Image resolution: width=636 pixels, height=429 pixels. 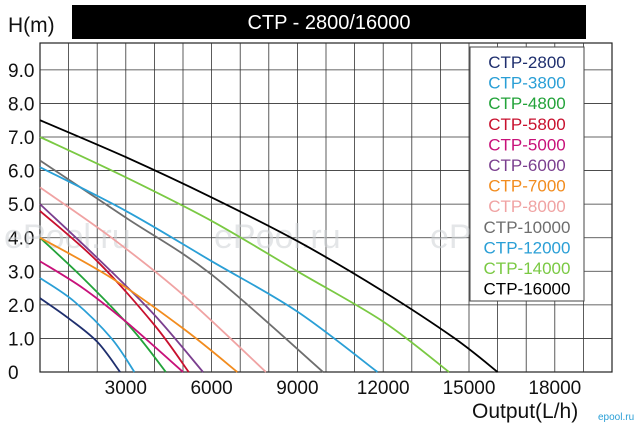 I want to click on y-tick-label: 0, so click(x=13, y=373).